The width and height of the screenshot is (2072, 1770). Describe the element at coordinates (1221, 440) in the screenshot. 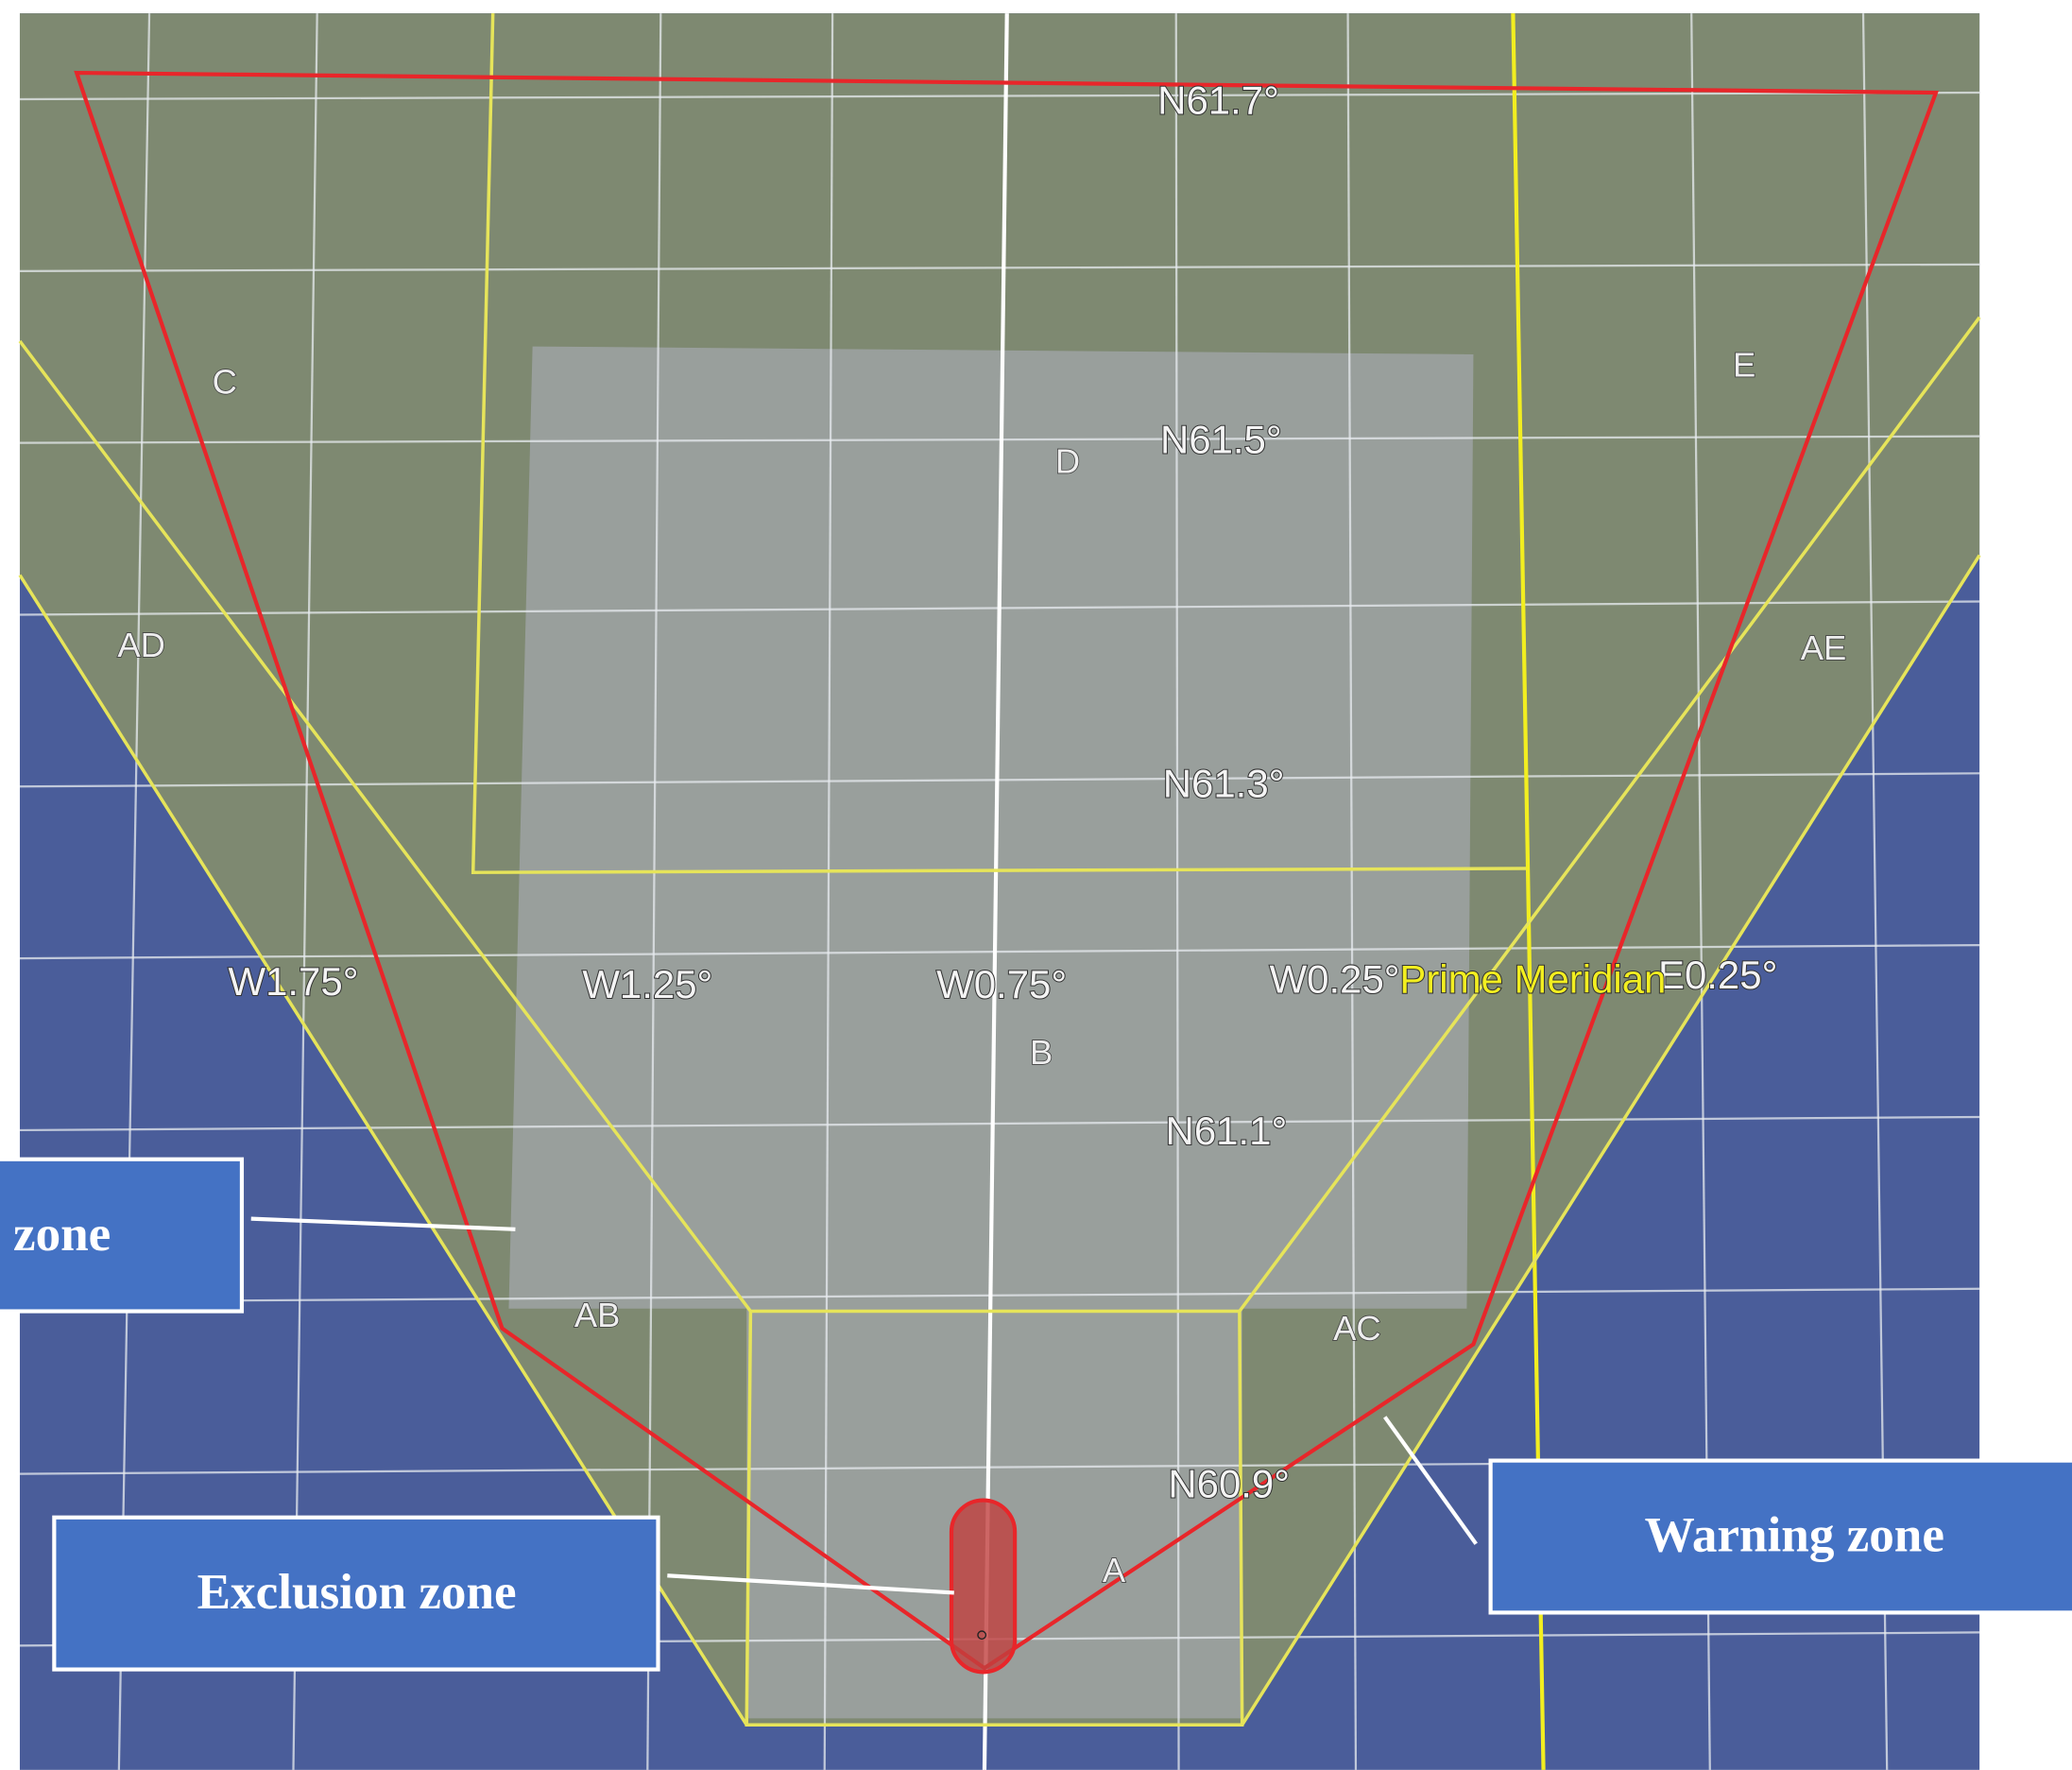

I see `latitude-label: N61.5°` at that location.